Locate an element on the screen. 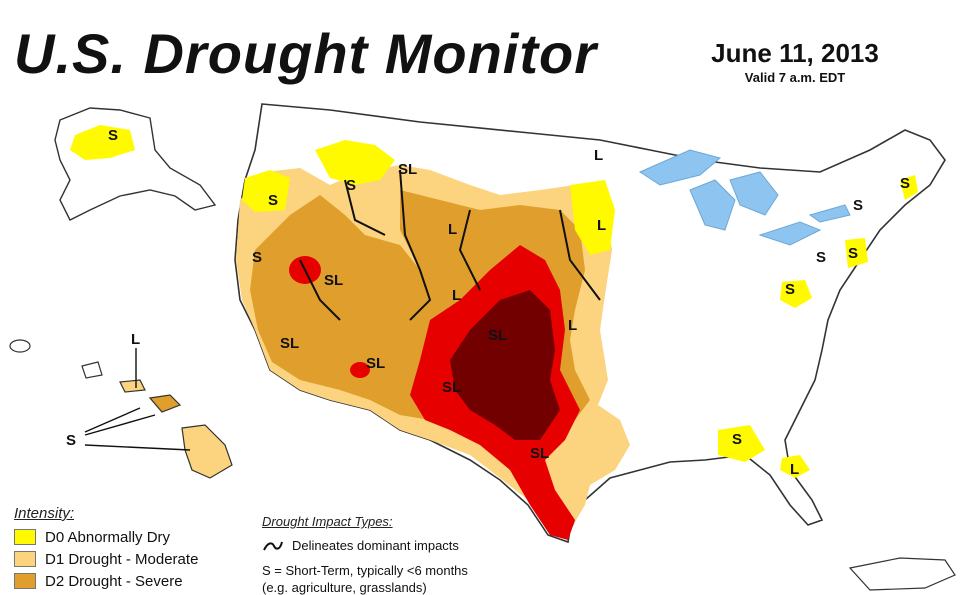  legend-item-d2: D2 Drought - Severe is located at coordinates (98, 581).